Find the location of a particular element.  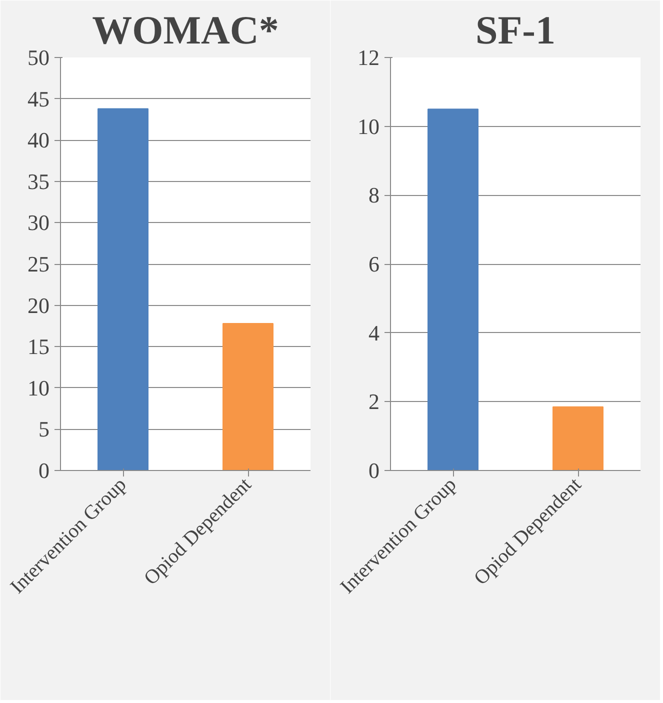

y-tick-label: 15 is located at coordinates (39, 347).